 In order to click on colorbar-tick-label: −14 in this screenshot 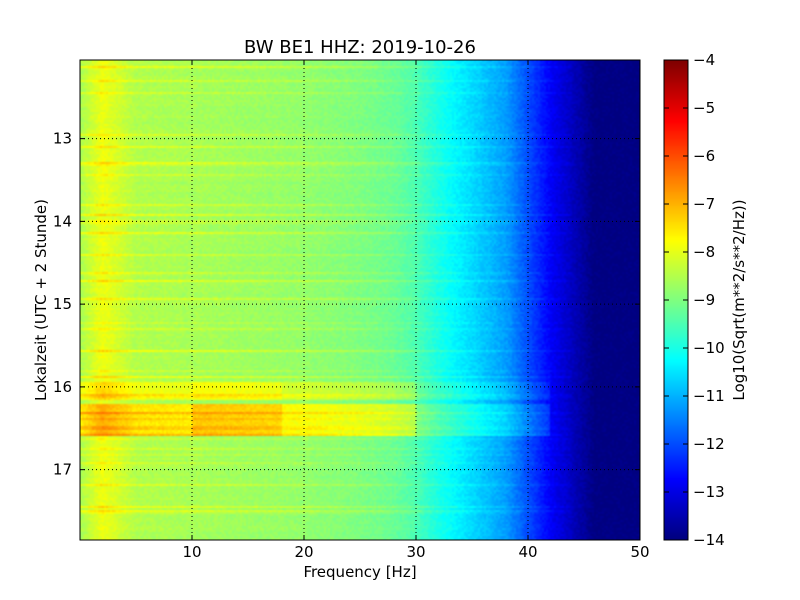, I will do `click(709, 540)`.